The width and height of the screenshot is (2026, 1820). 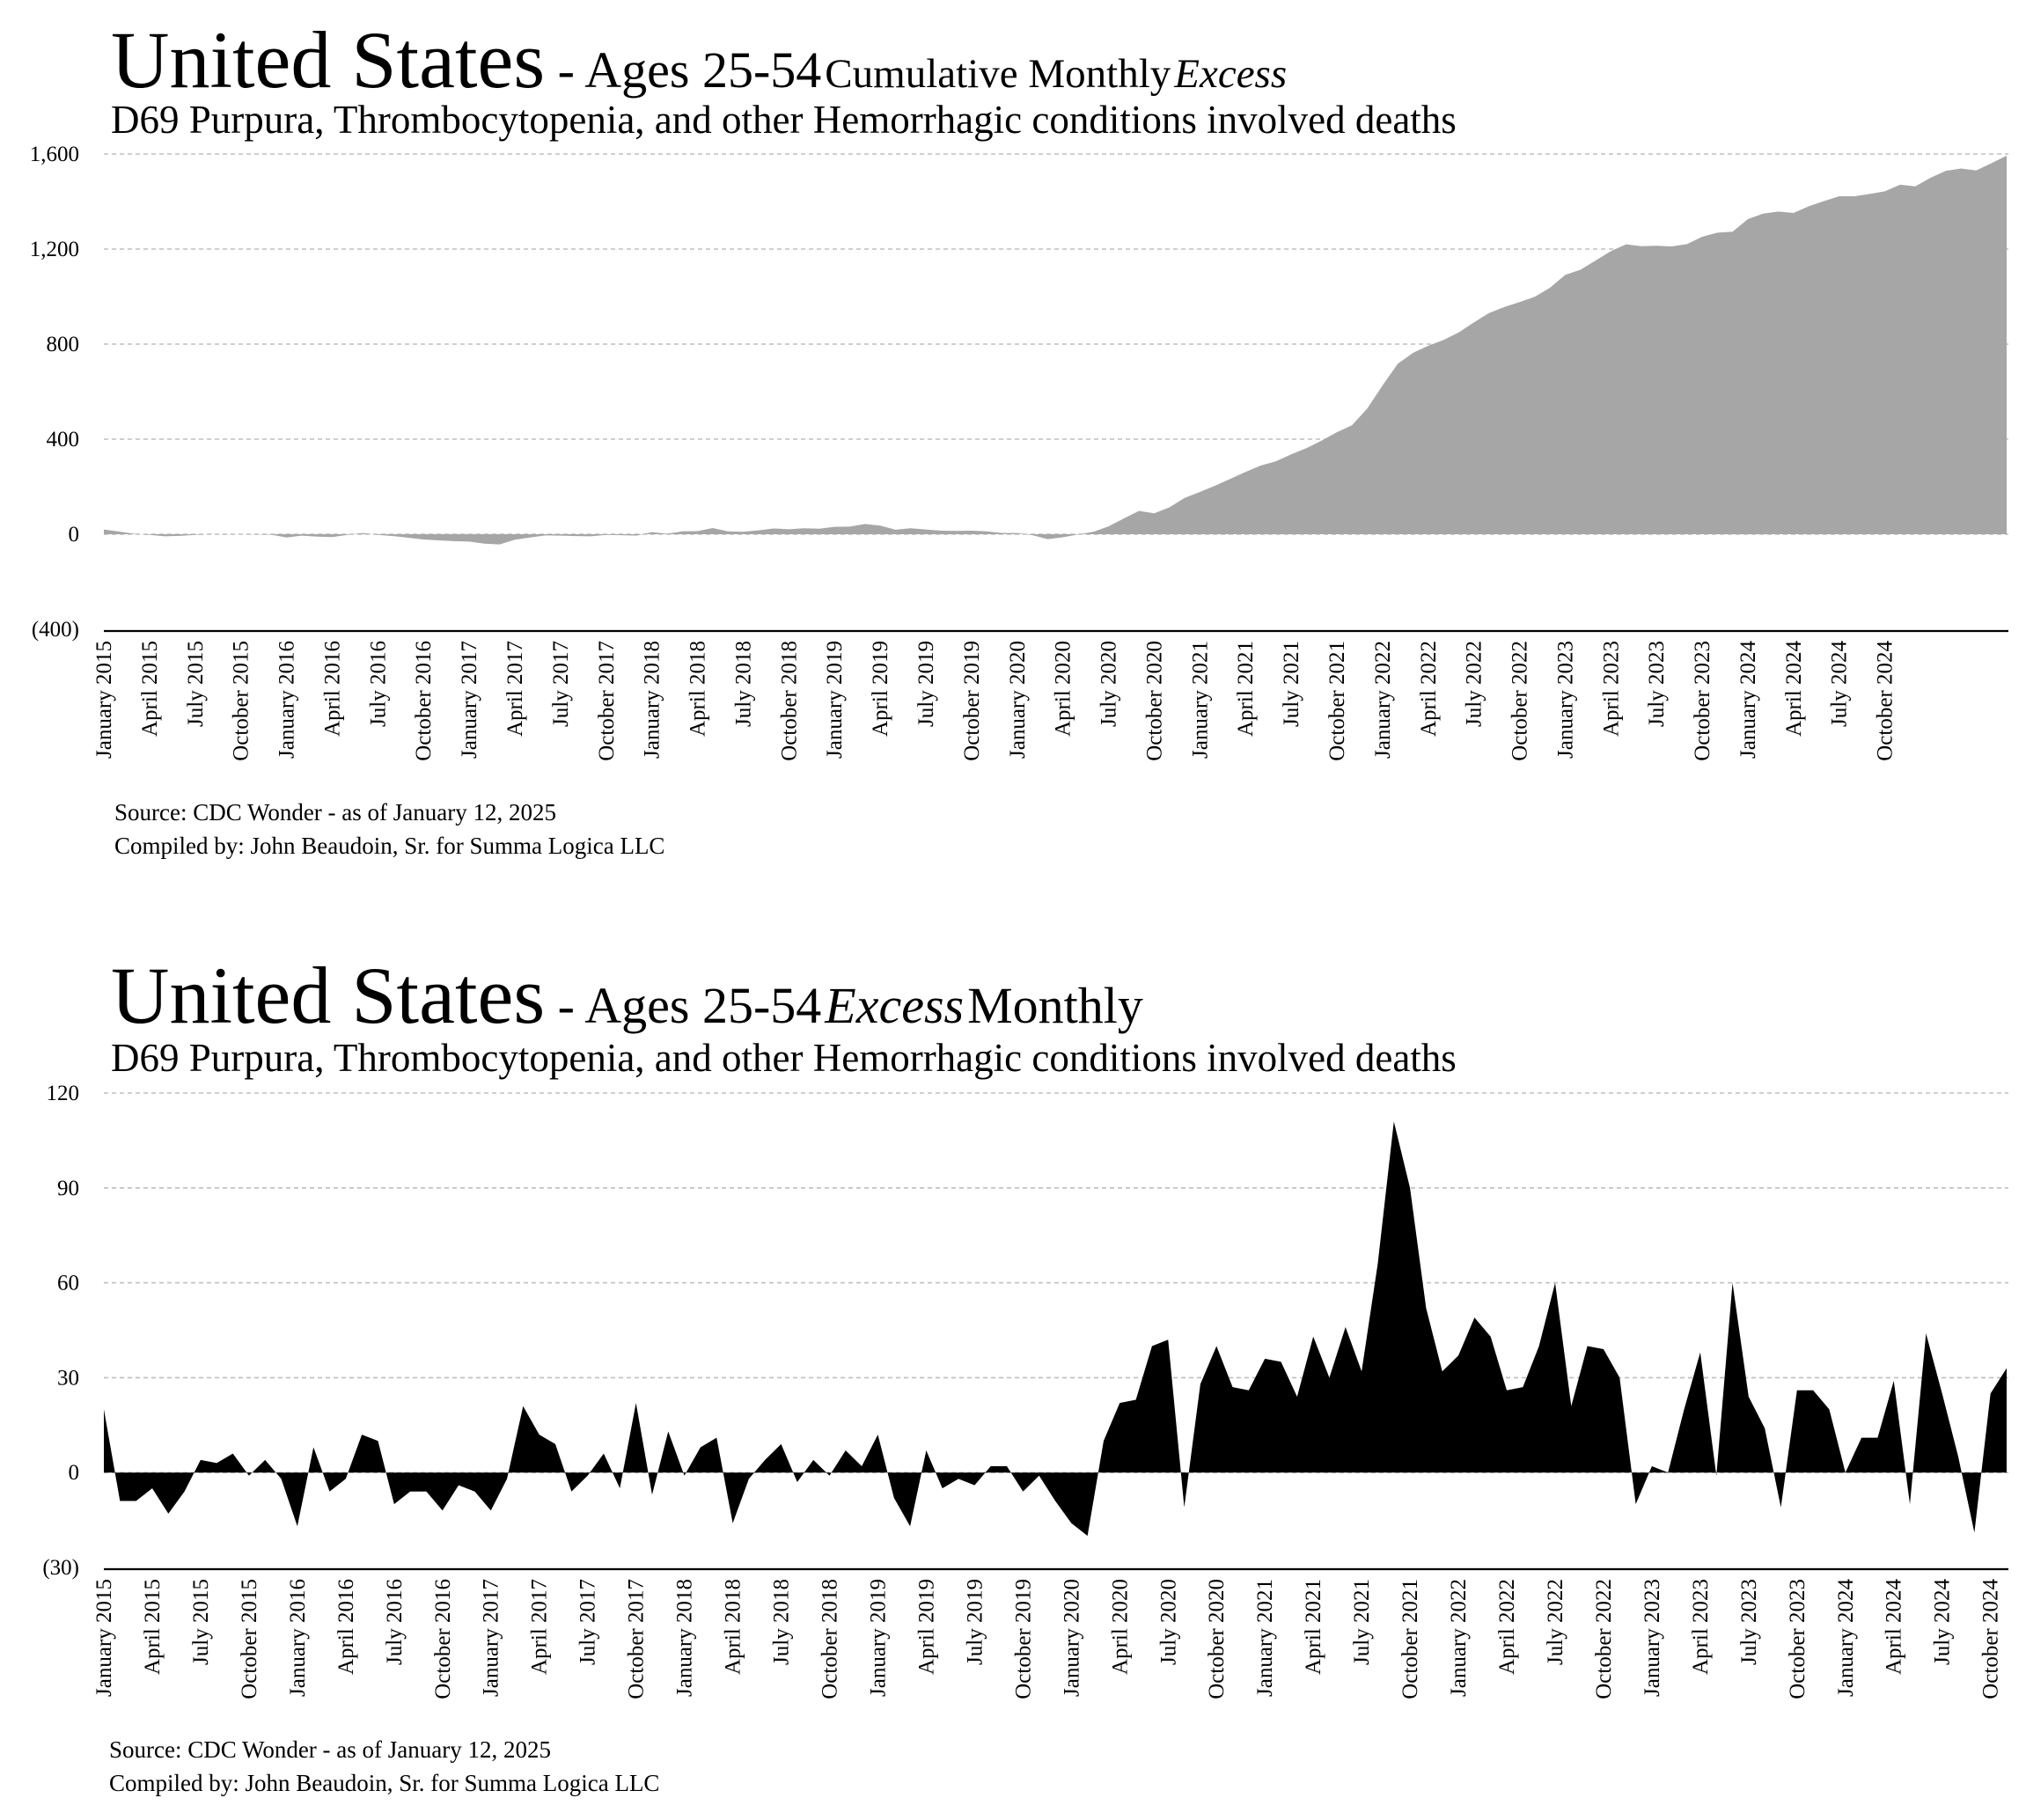 I want to click on x-tick-label: January 2021, so click(x=1200, y=700).